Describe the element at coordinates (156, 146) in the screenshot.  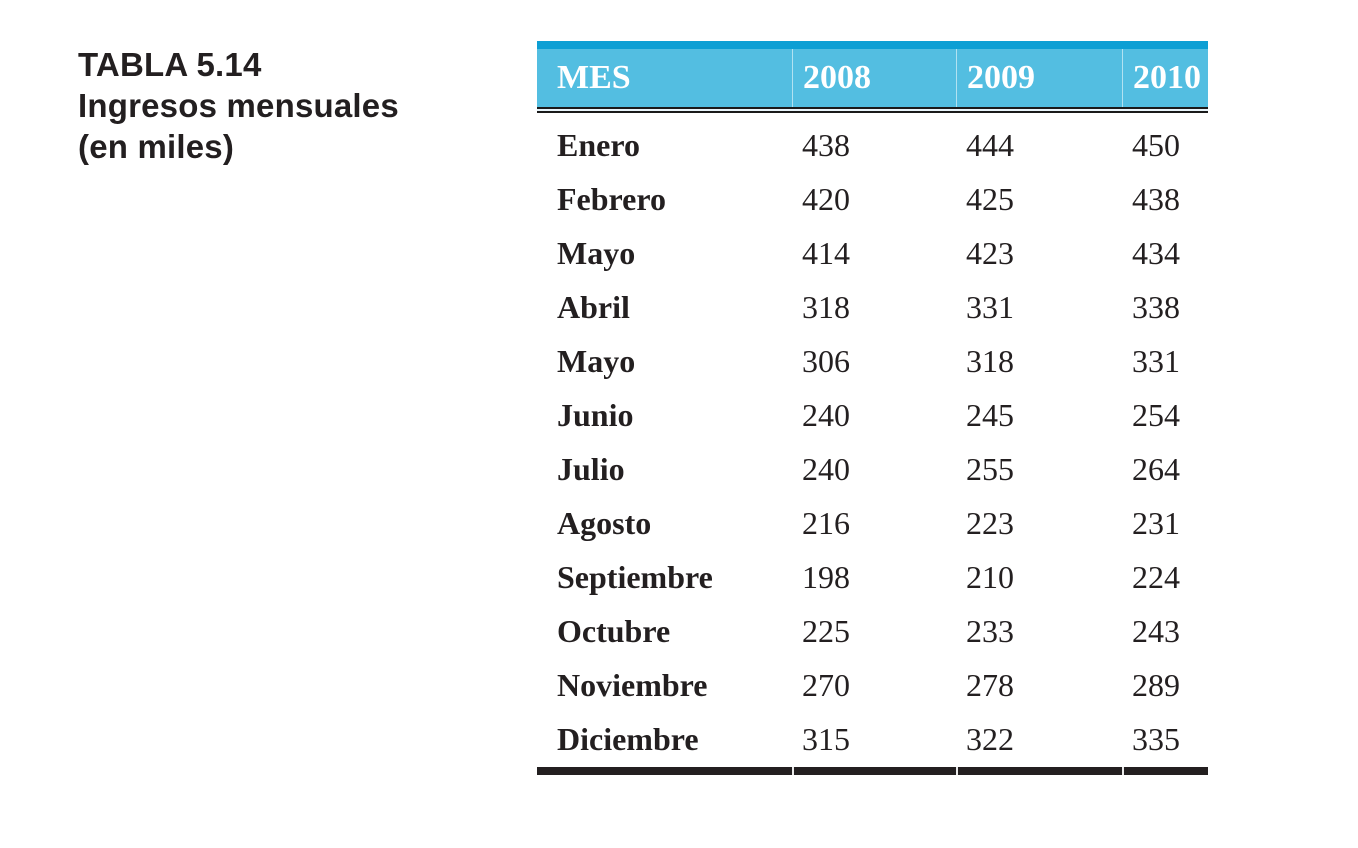
I see `table-caption-subtitle-line2: (en miles)` at that location.